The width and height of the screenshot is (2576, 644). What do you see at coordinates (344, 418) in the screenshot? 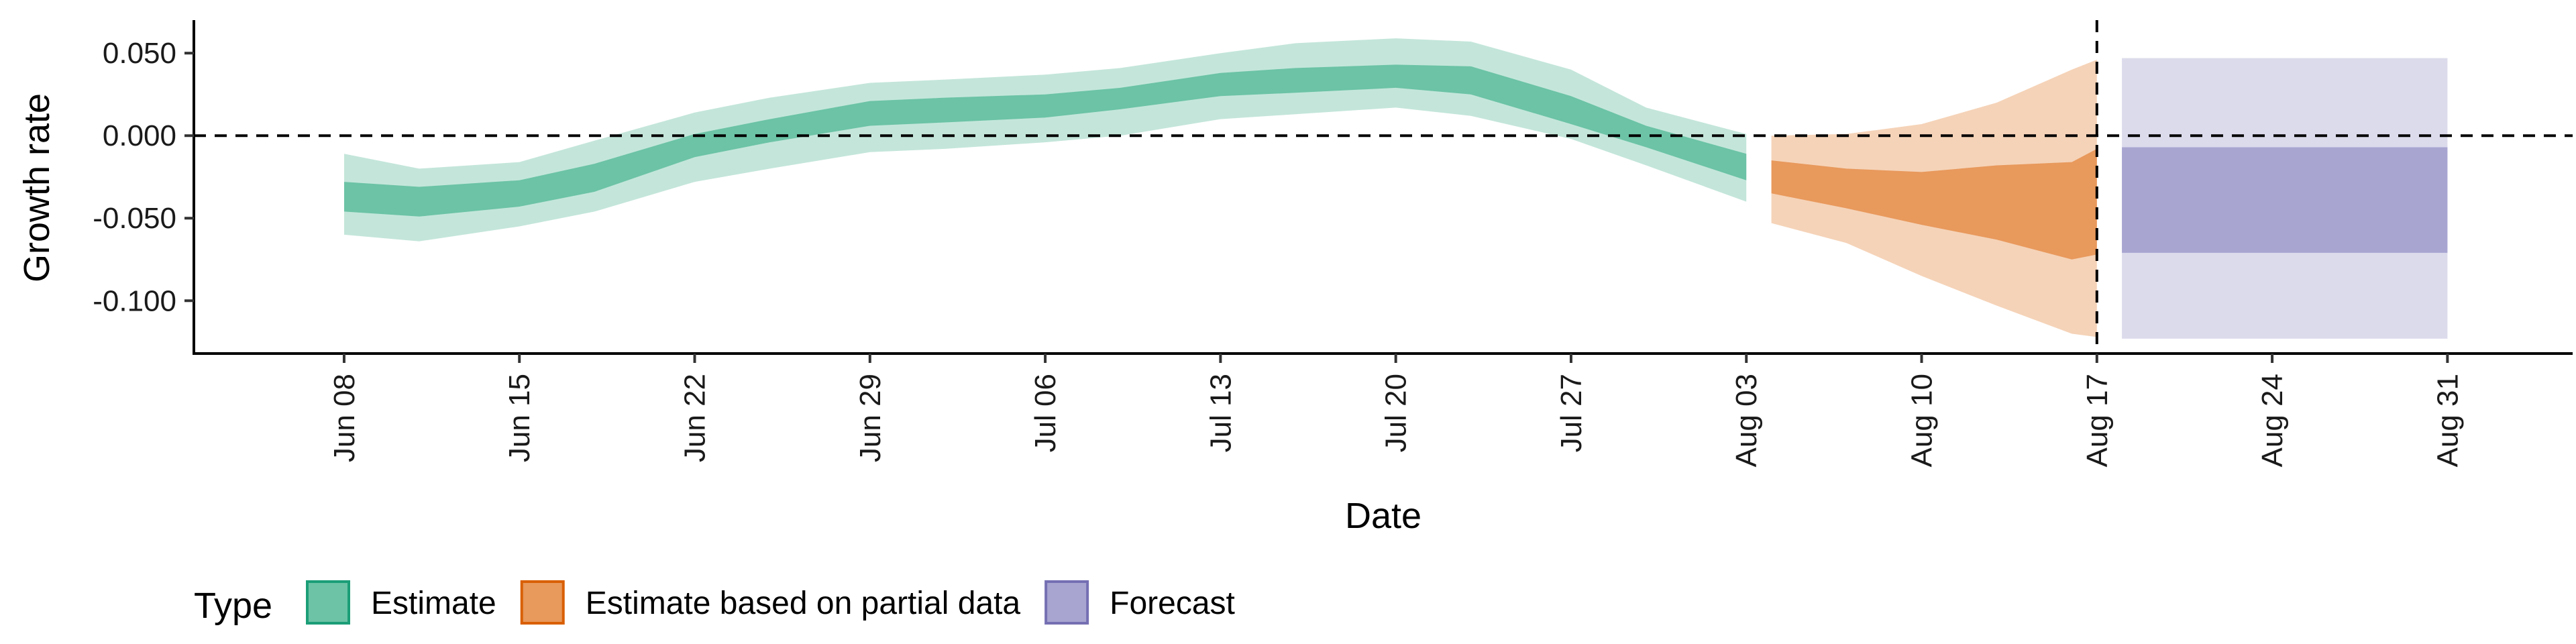
I see `x-tick-label: Jun 08` at bounding box center [344, 418].